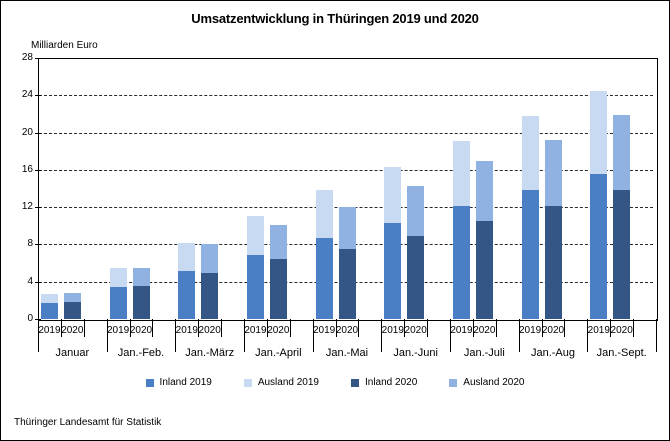 The image size is (670, 441). Describe the element at coordinates (621, 353) in the screenshot. I see `x-axis-category-label: Jan.-Sept.` at that location.